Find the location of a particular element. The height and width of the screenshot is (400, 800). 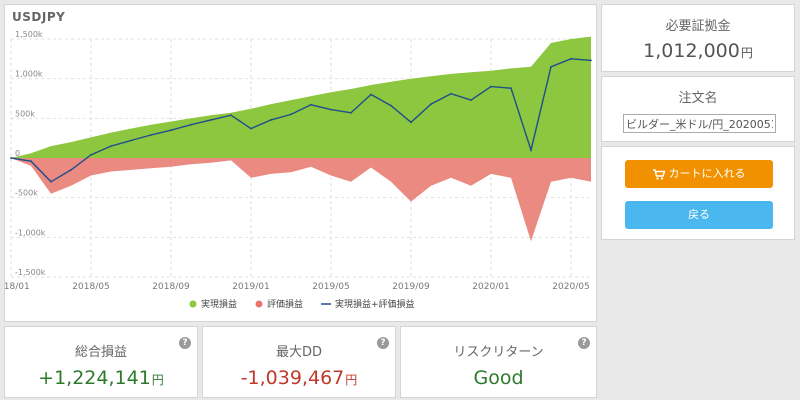

x-tick-label: 2018/01 is located at coordinates (17, 287).